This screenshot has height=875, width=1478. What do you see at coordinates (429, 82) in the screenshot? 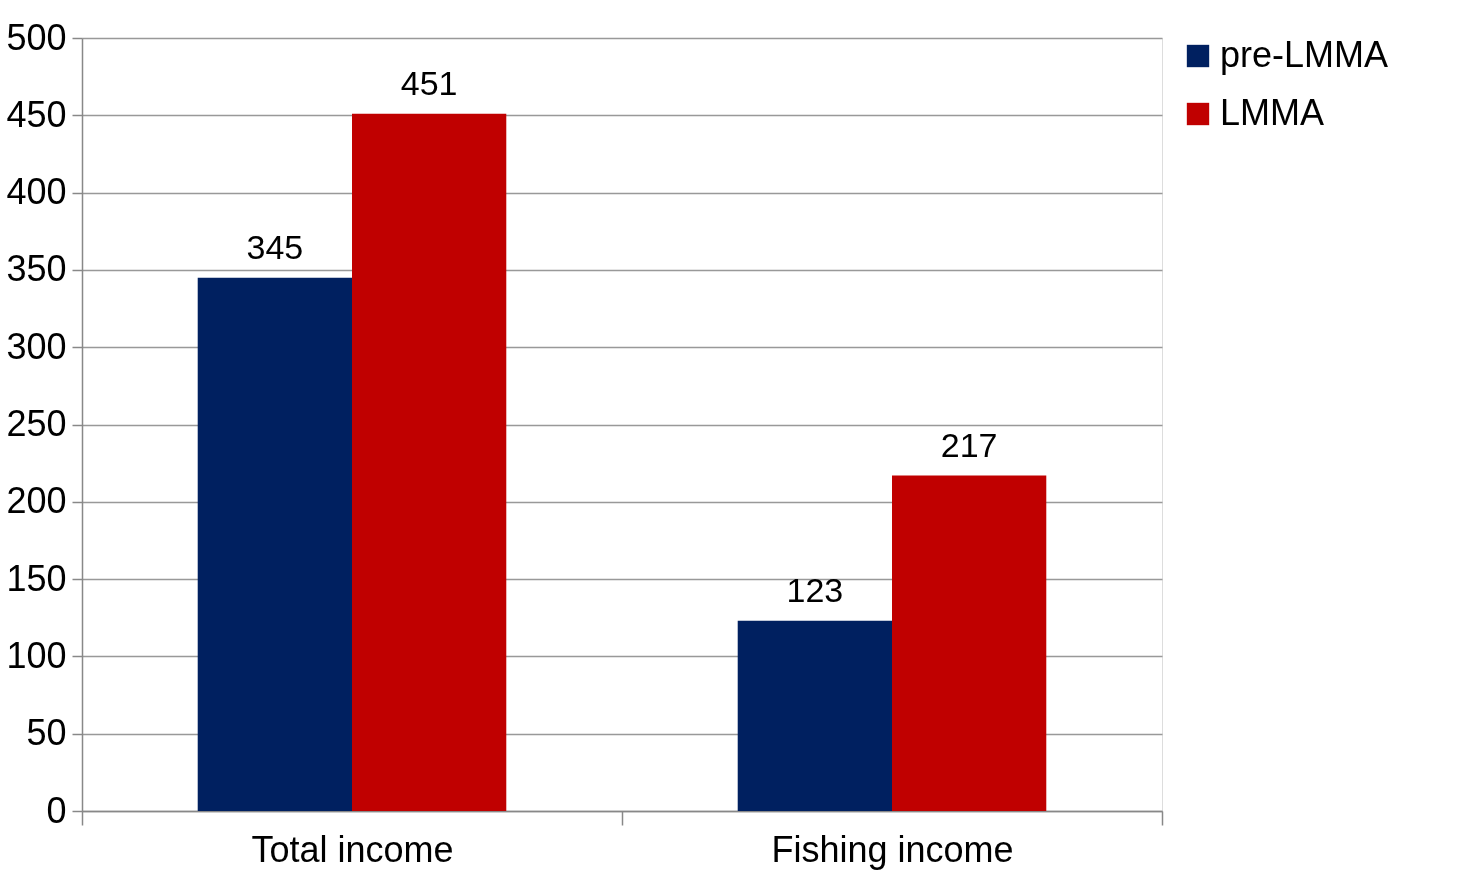
I see `data-label: 451` at bounding box center [429, 82].